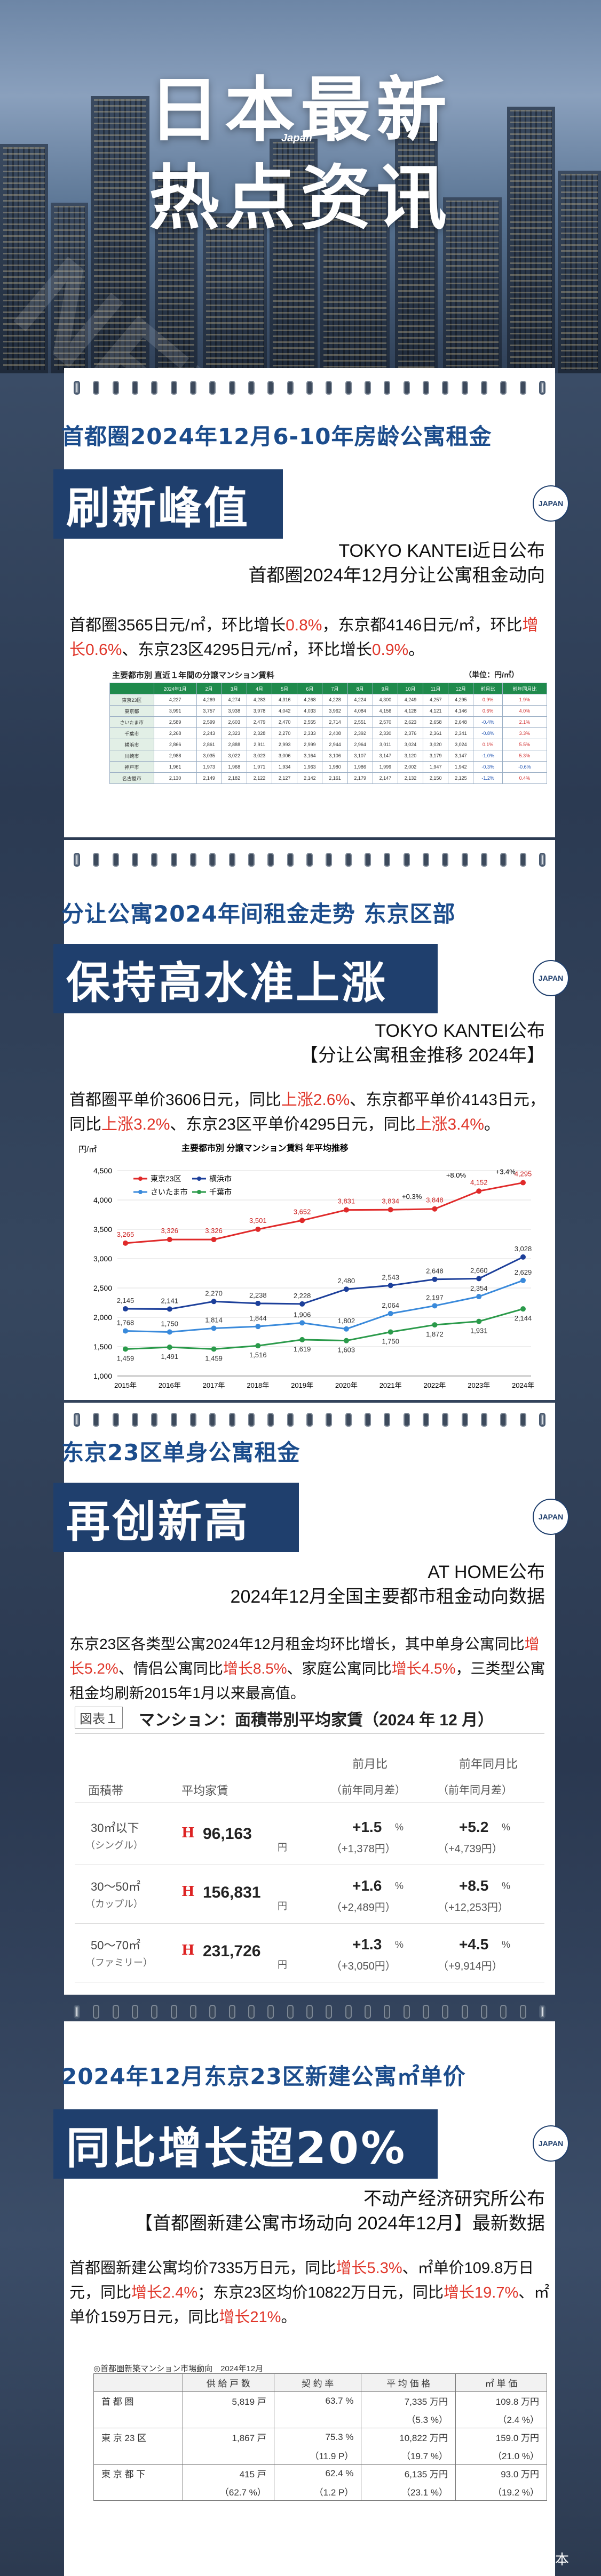  What do you see at coordinates (475, 1790) in the screenshot?
I see `header-yoy-diff: （前年同月差）` at bounding box center [475, 1790].